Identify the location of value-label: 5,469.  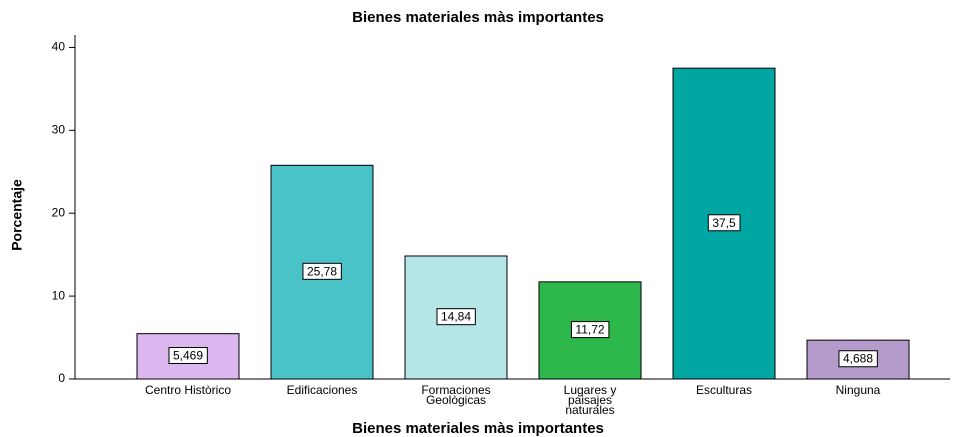
(188, 356).